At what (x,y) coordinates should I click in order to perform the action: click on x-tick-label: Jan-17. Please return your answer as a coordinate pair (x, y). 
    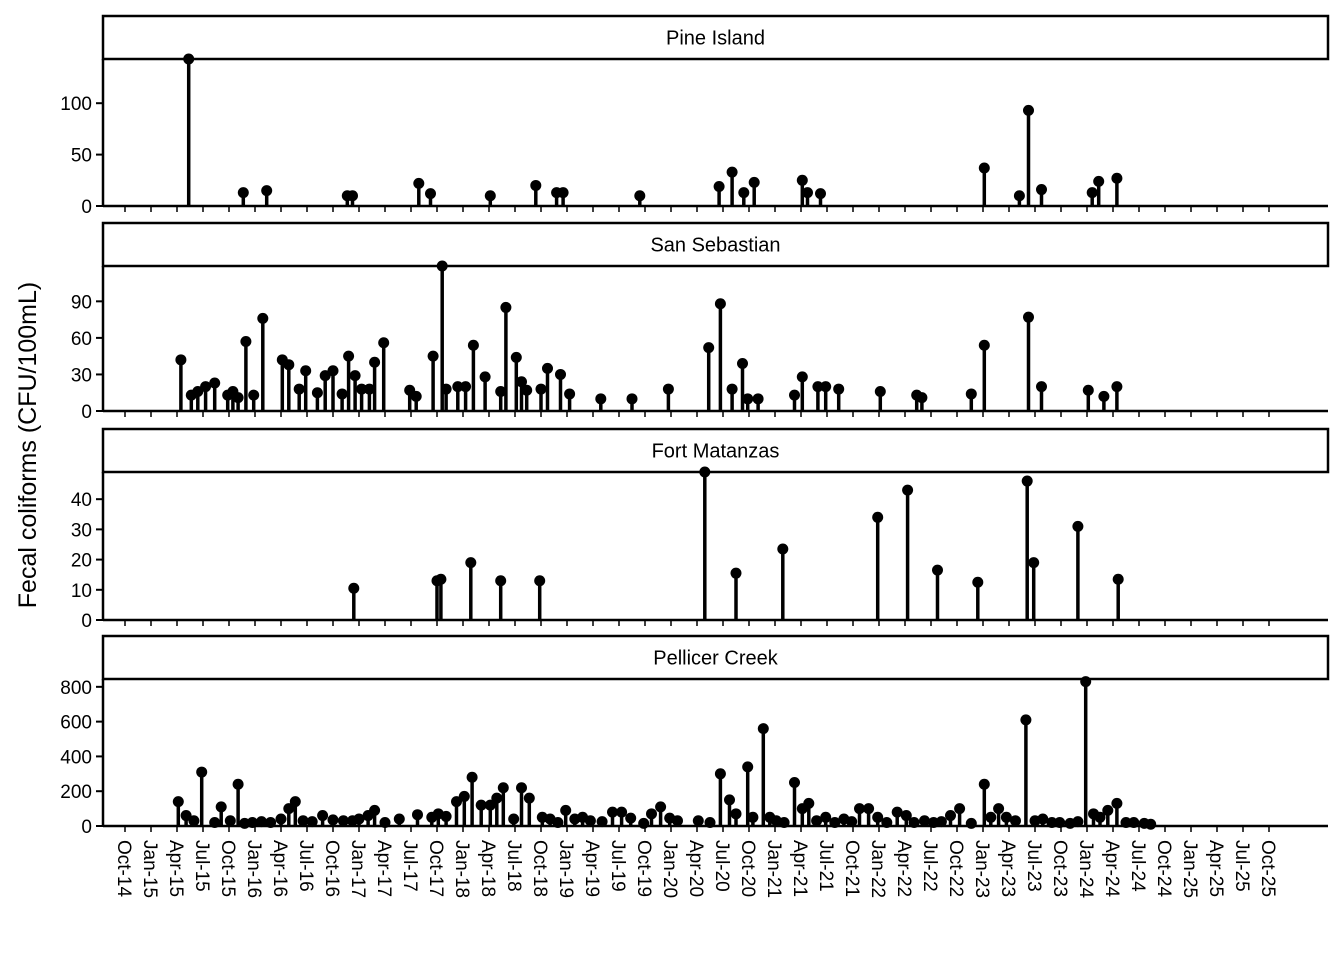
    Looking at the image, I should click on (357, 869).